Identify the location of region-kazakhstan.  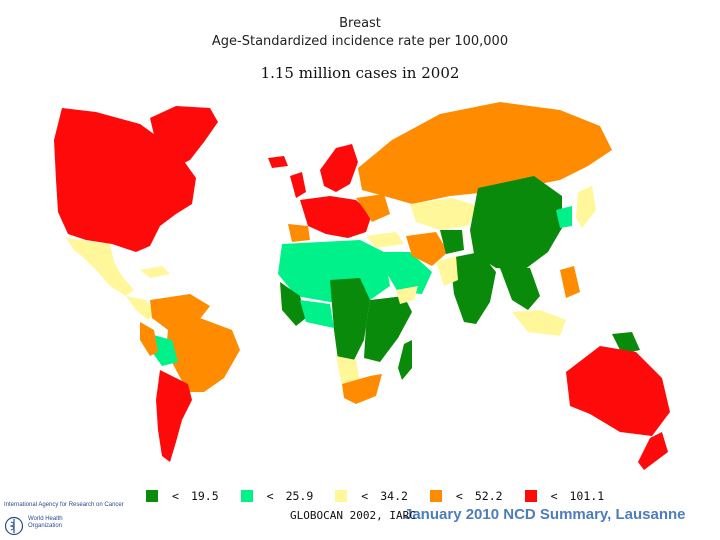
(444, 214).